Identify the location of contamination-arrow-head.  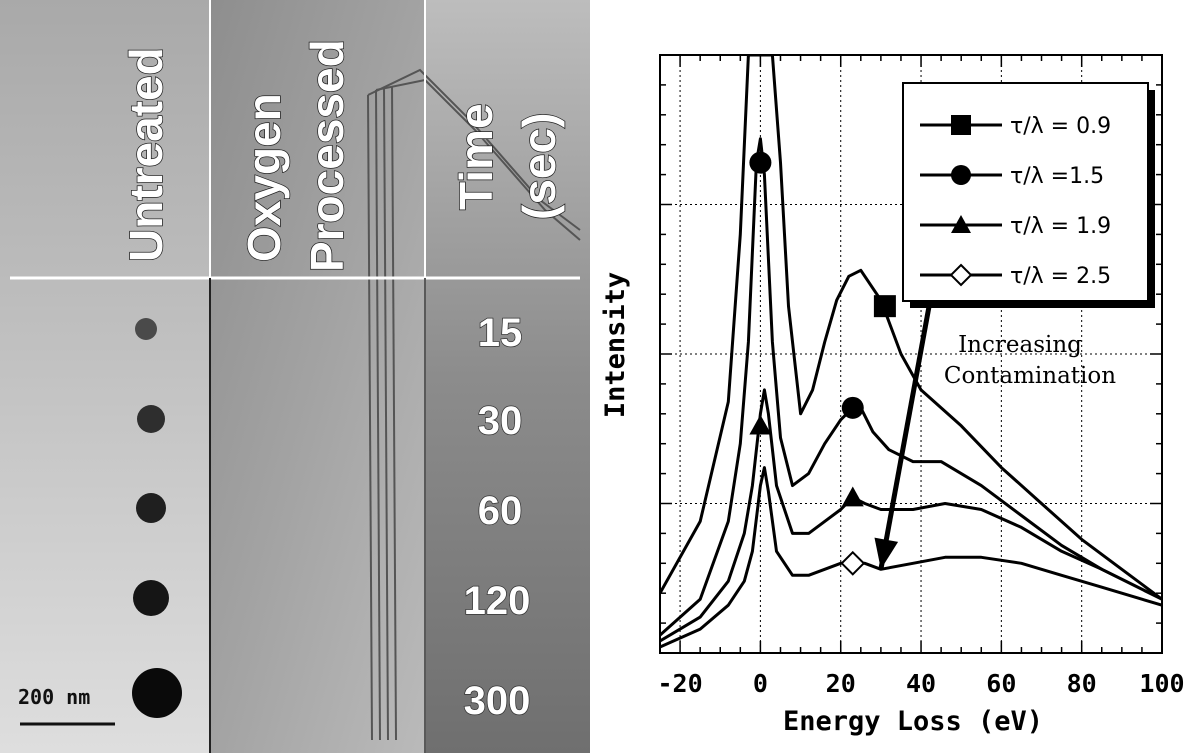
(886, 553).